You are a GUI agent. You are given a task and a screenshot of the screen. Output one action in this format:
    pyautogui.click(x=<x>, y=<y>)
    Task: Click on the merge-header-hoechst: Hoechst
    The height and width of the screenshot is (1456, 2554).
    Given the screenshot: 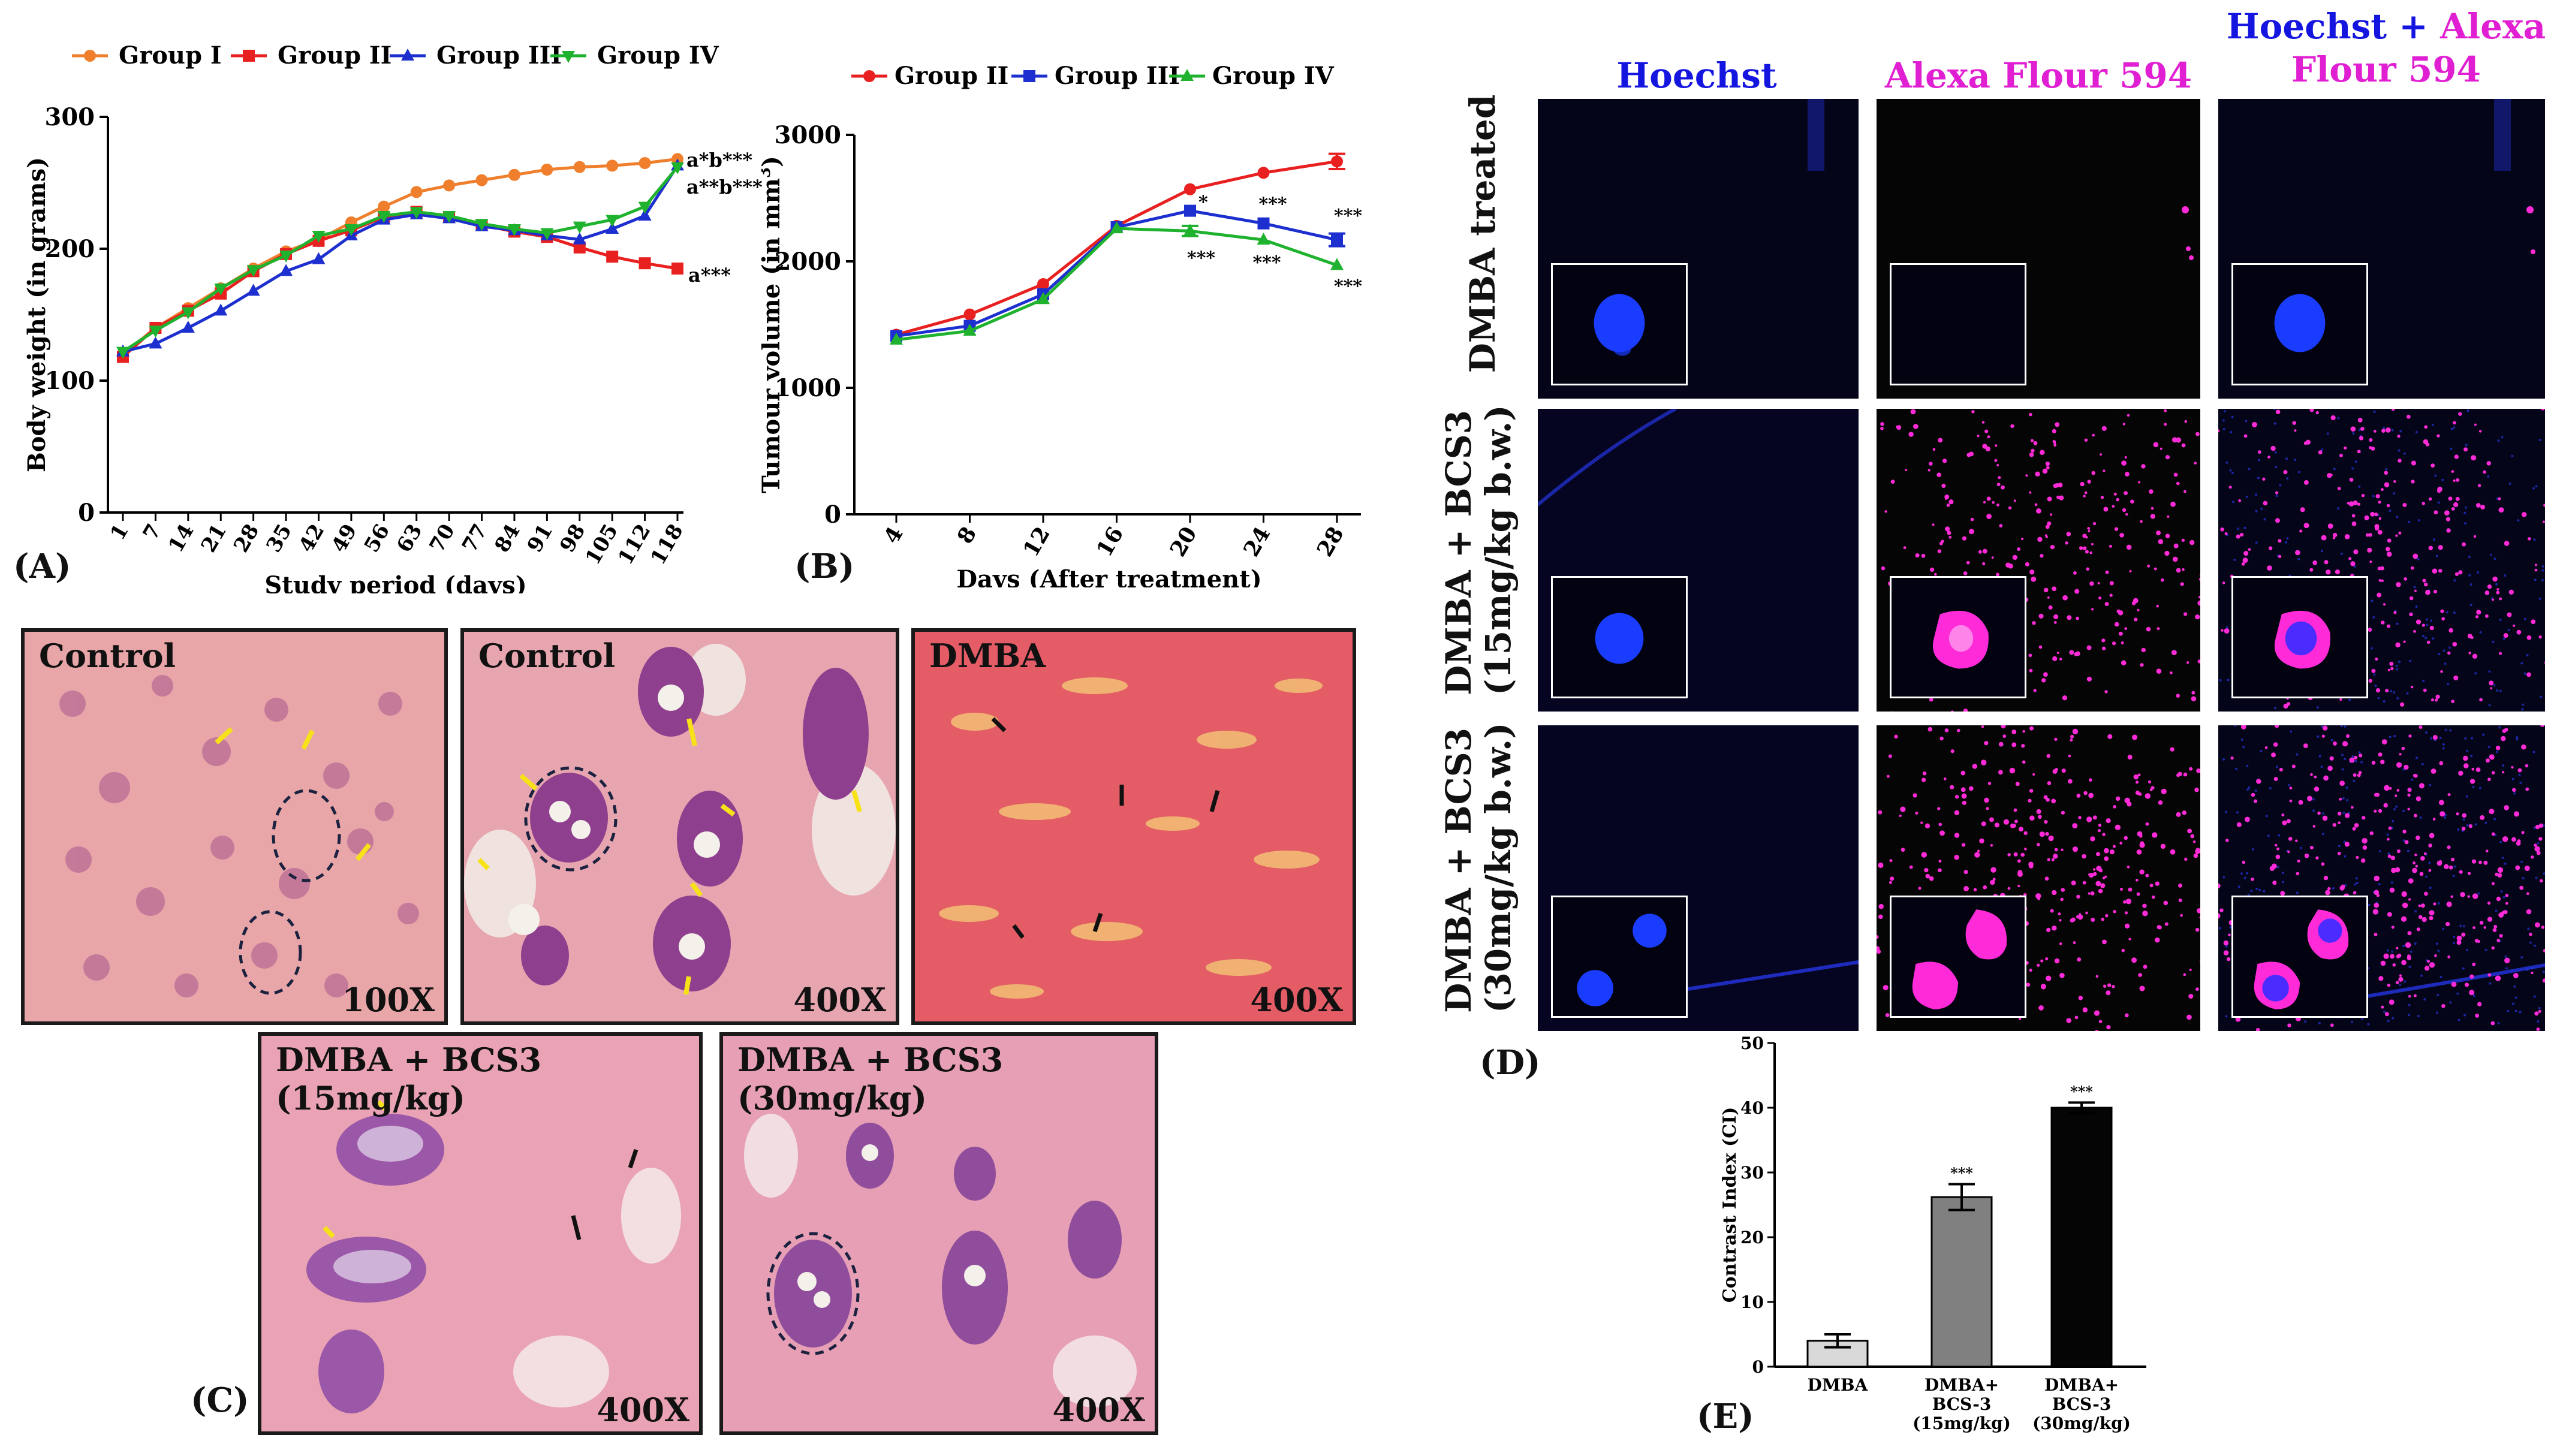 What is the action you would take?
    pyautogui.click(x=2307, y=26)
    